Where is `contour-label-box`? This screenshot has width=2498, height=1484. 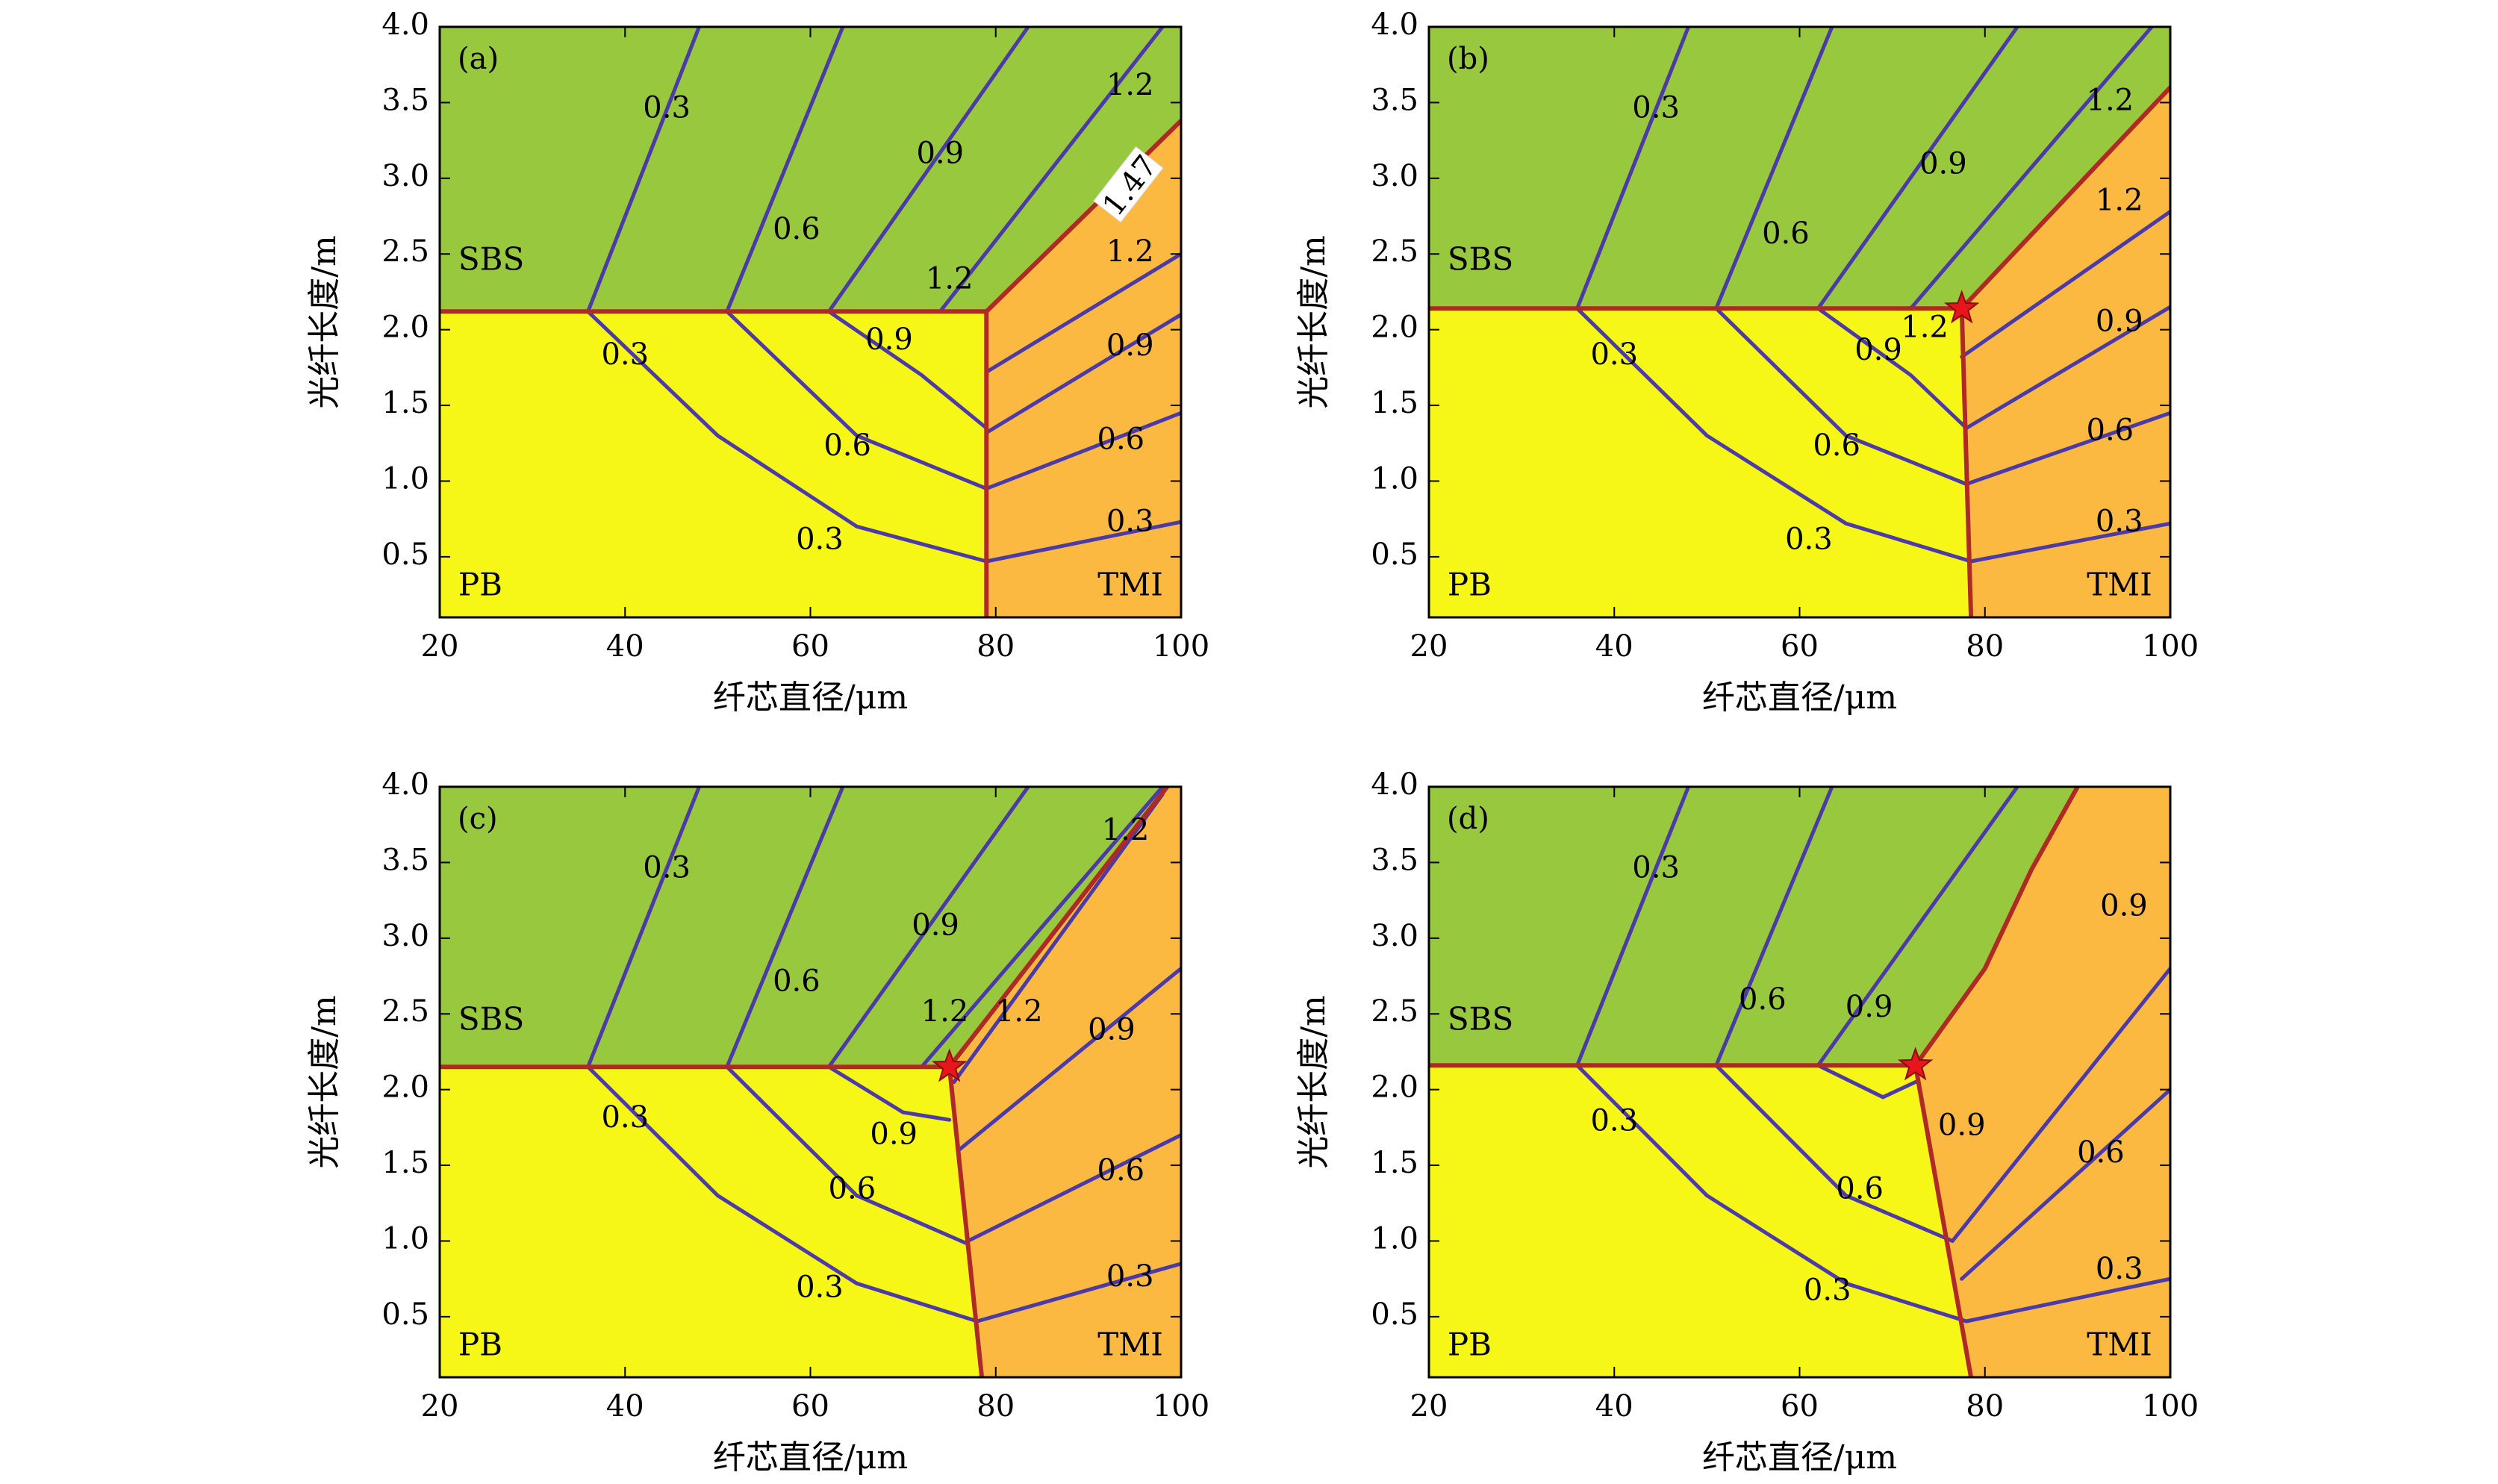 contour-label-box is located at coordinates (1128, 184).